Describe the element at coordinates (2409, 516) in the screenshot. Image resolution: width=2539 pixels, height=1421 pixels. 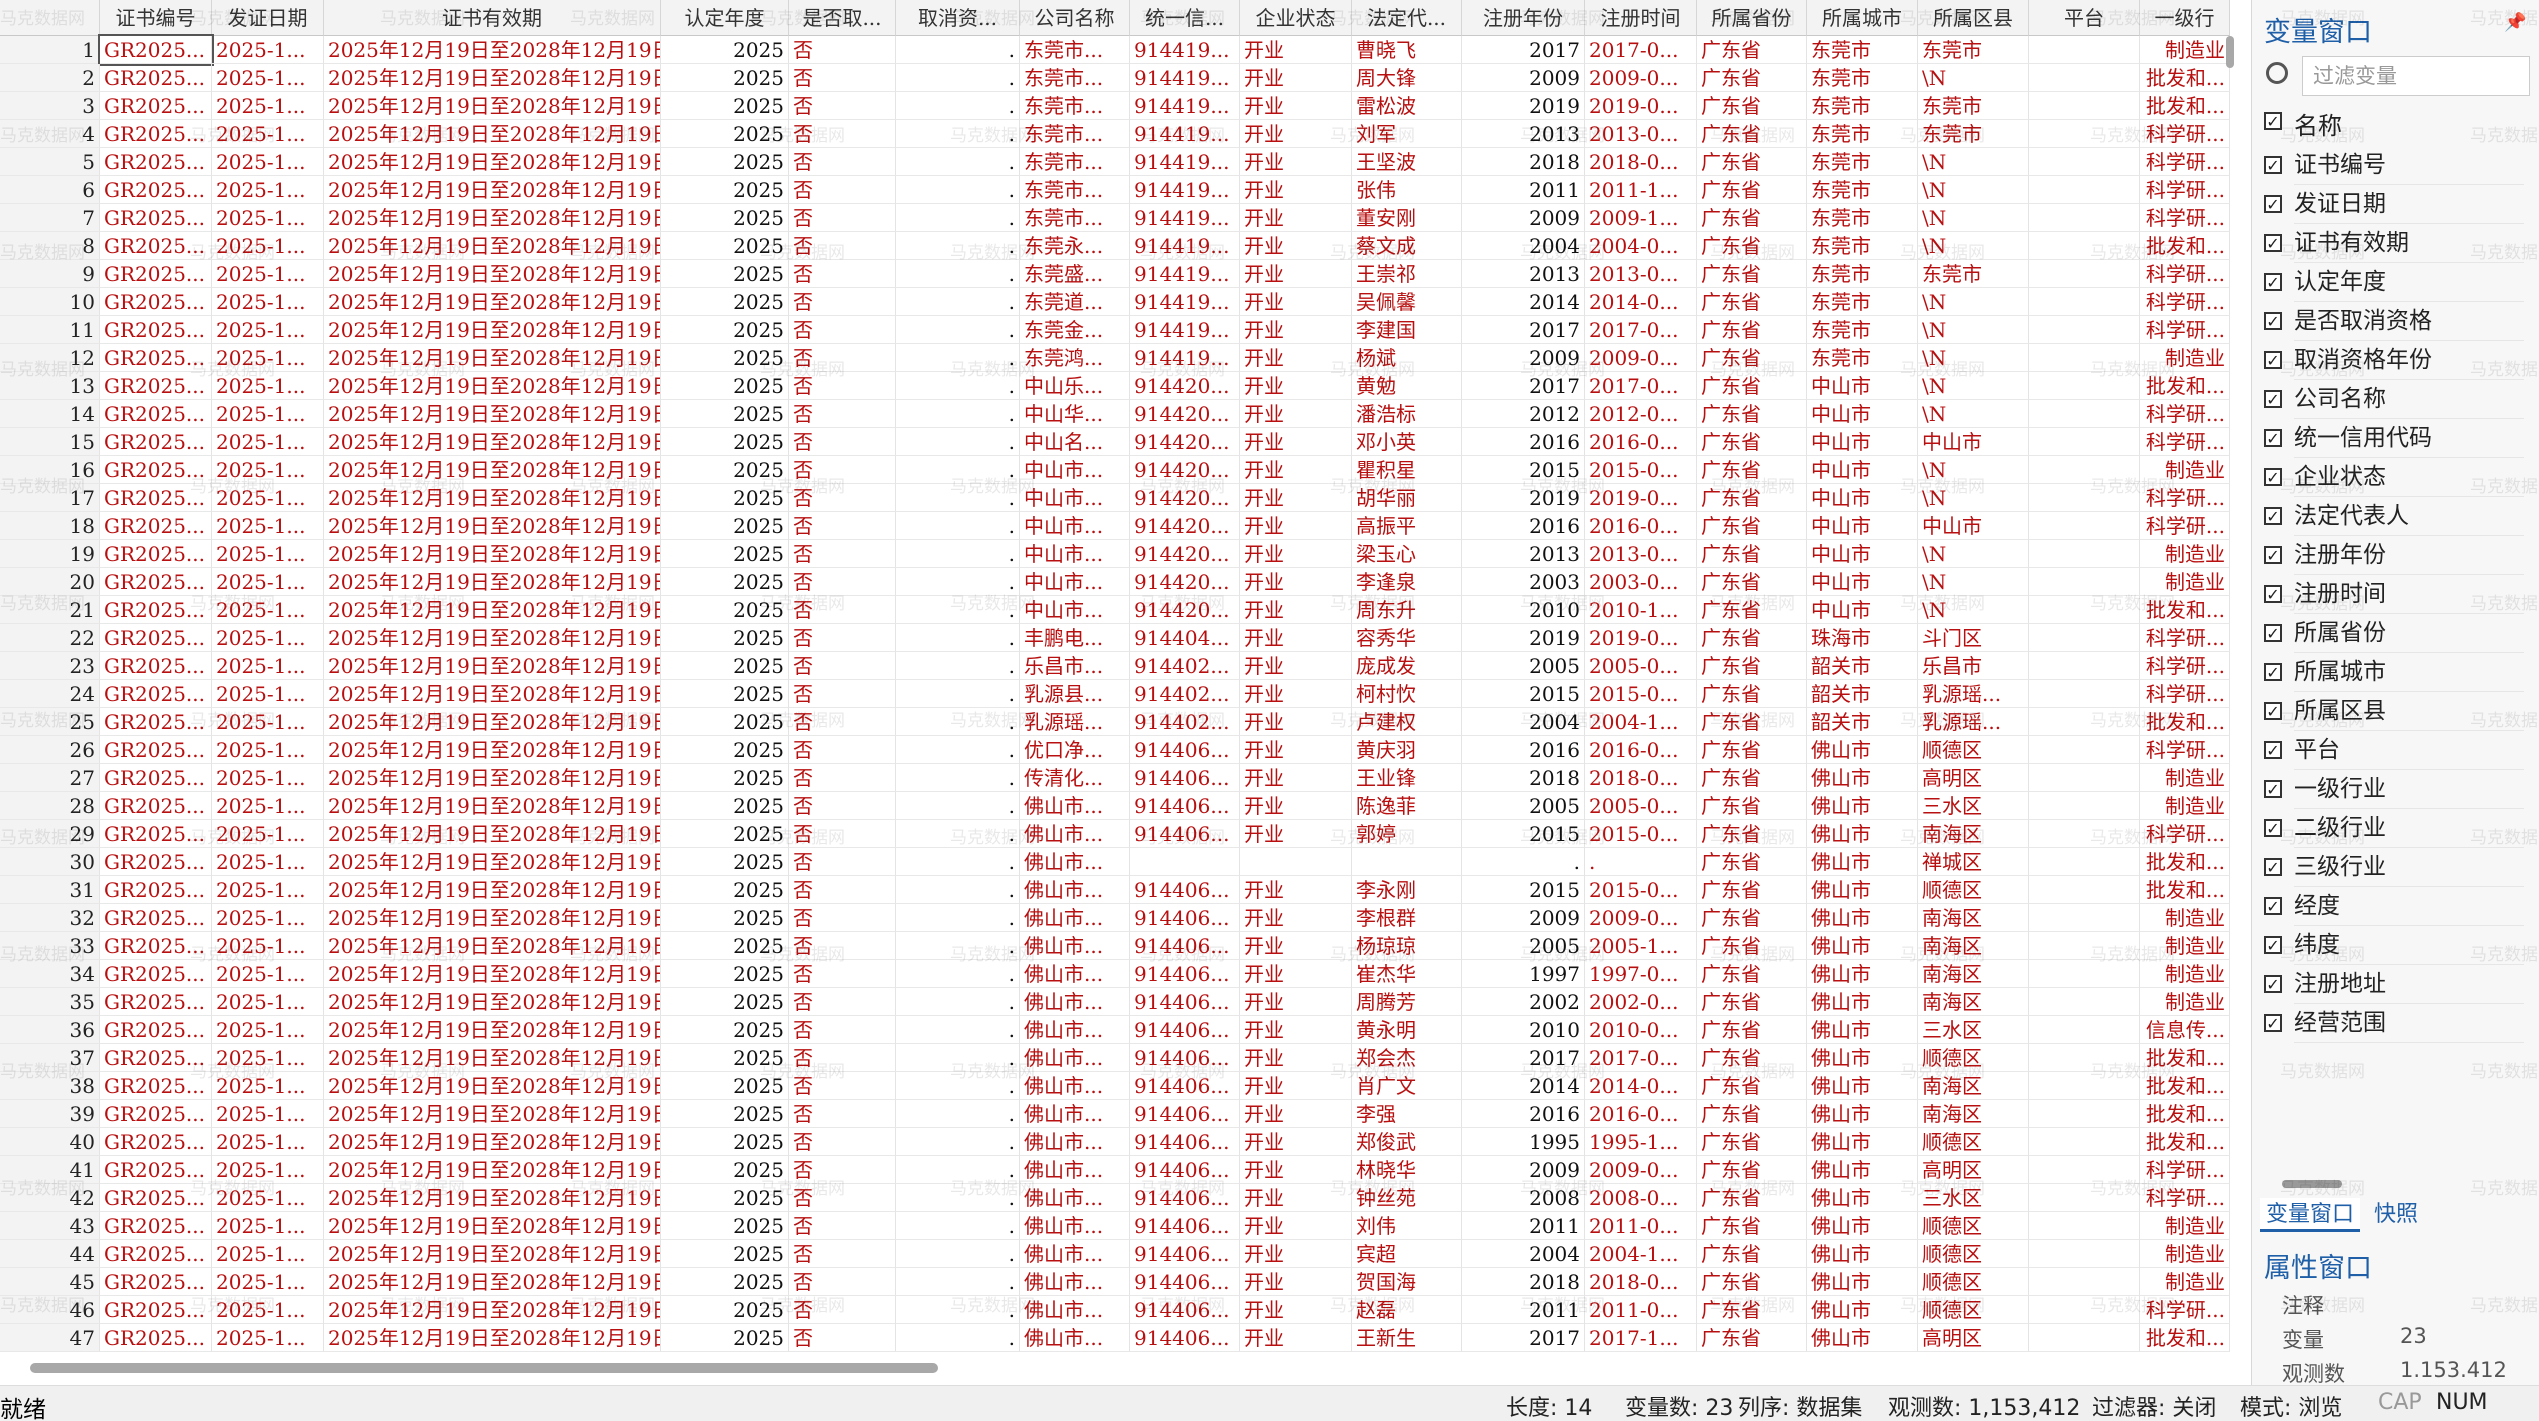
I see `variable-name: 法定代表人` at that location.